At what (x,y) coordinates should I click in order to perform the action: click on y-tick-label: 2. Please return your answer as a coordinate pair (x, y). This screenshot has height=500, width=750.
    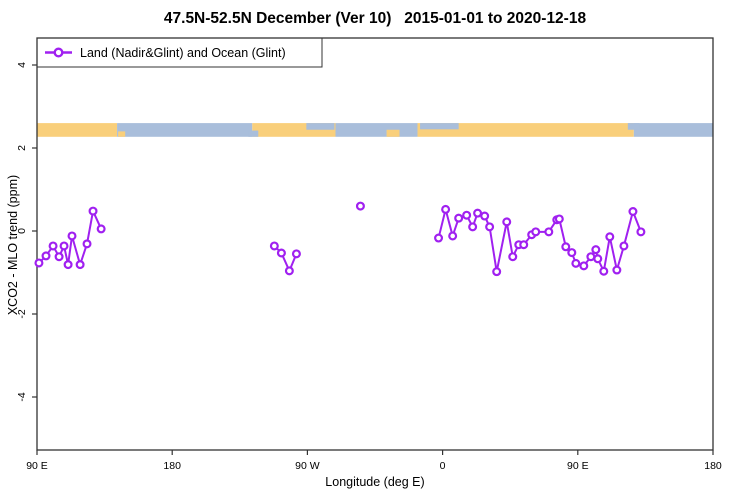
    Looking at the image, I should click on (22, 148).